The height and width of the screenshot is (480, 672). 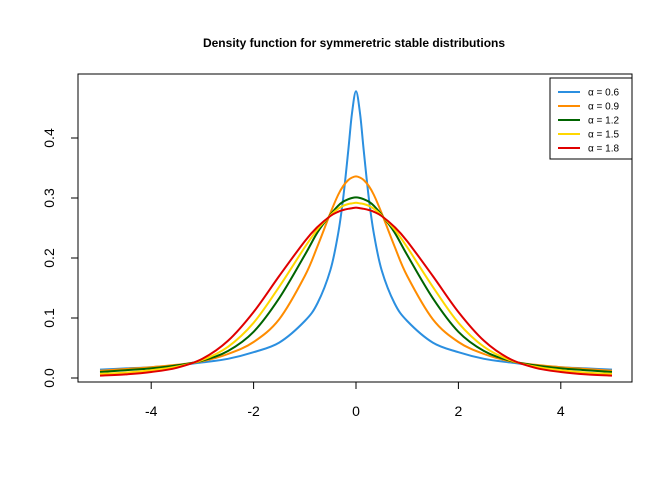 What do you see at coordinates (60, 258) in the screenshot?
I see `y-axis: 0.0 0.1 0.2 0.3 0.4` at bounding box center [60, 258].